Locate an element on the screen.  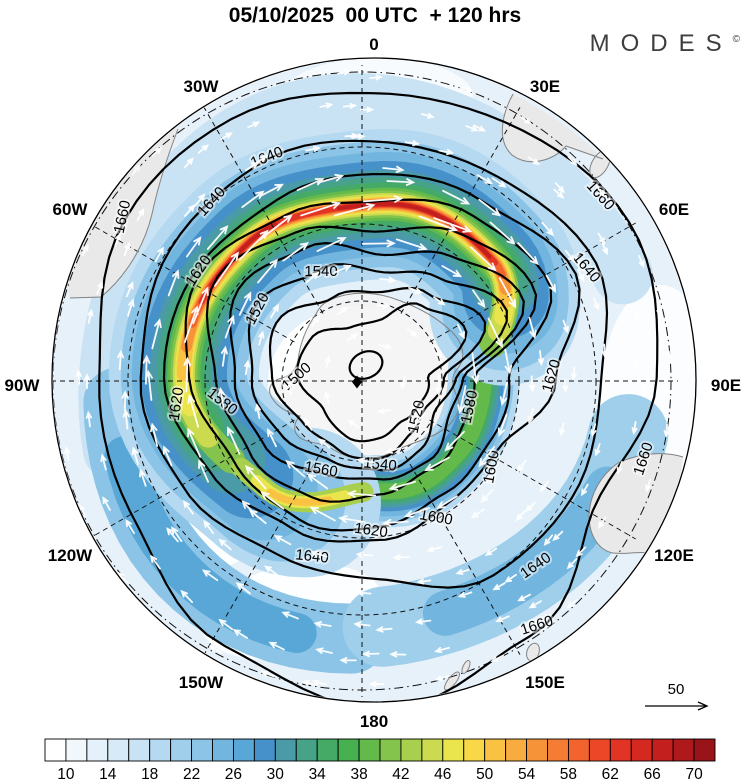
jet-band-sector is located at coordinates (299, 497).